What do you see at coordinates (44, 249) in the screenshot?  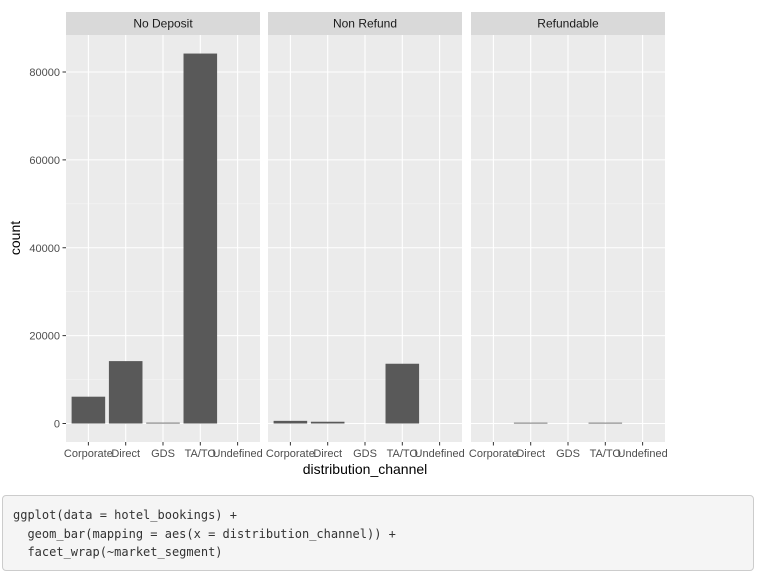 I see `y-tick-label: 40000` at bounding box center [44, 249].